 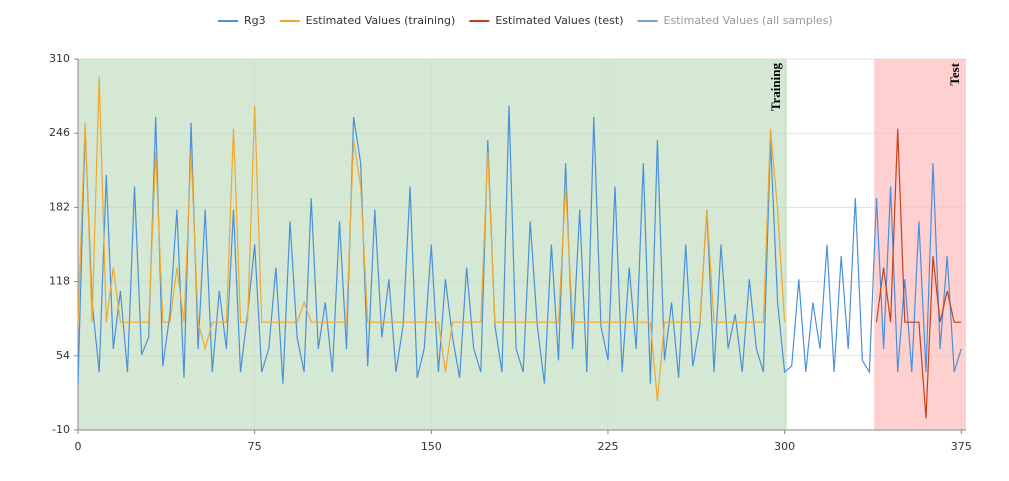 What do you see at coordinates (63, 355) in the screenshot?
I see `y-tick-label: 54` at bounding box center [63, 355].